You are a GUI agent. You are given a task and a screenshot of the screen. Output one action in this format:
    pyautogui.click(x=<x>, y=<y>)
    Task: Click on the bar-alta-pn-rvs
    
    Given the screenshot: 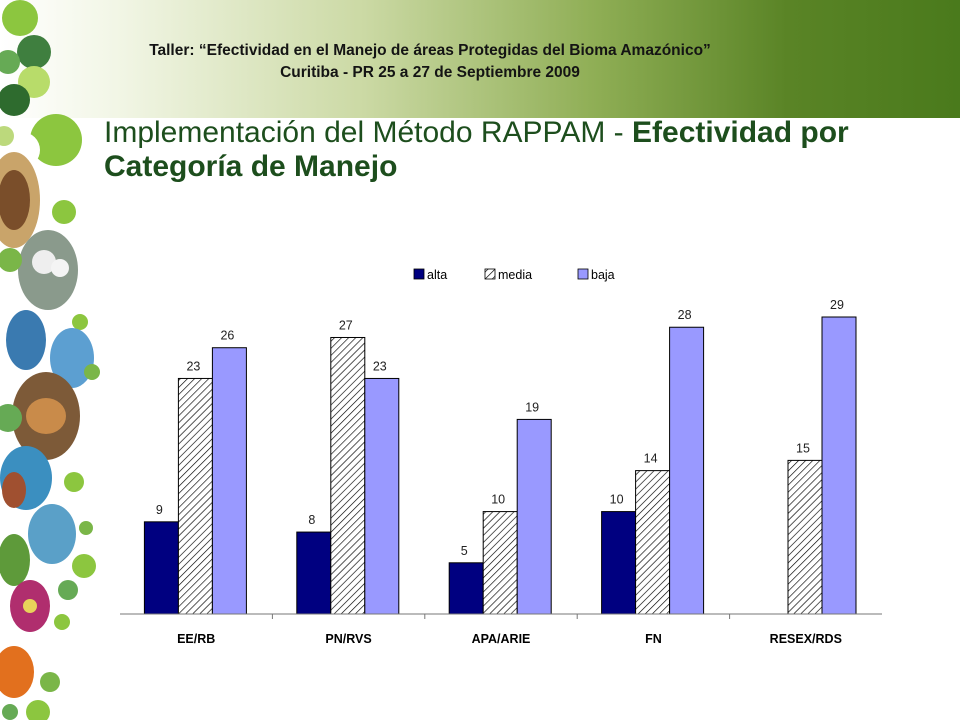 What is the action you would take?
    pyautogui.click(x=314, y=573)
    